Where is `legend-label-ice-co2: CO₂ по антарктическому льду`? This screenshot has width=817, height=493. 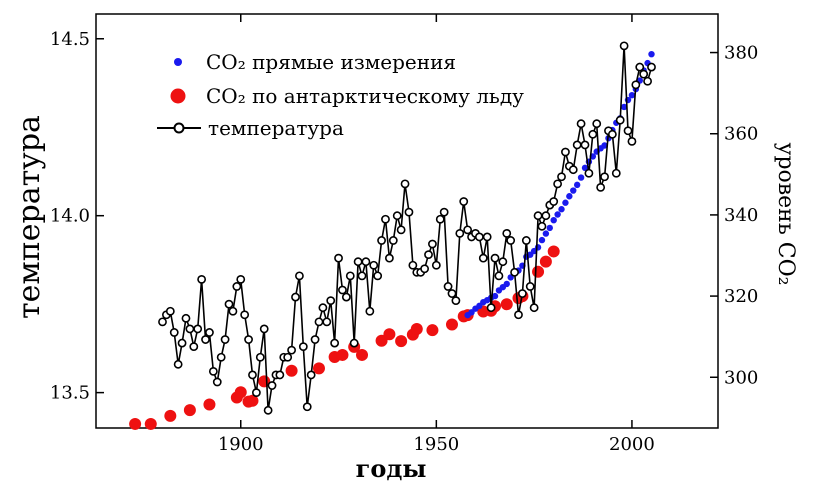
legend-label-ice-co2: CO₂ по антарктическому льду is located at coordinates (365, 96).